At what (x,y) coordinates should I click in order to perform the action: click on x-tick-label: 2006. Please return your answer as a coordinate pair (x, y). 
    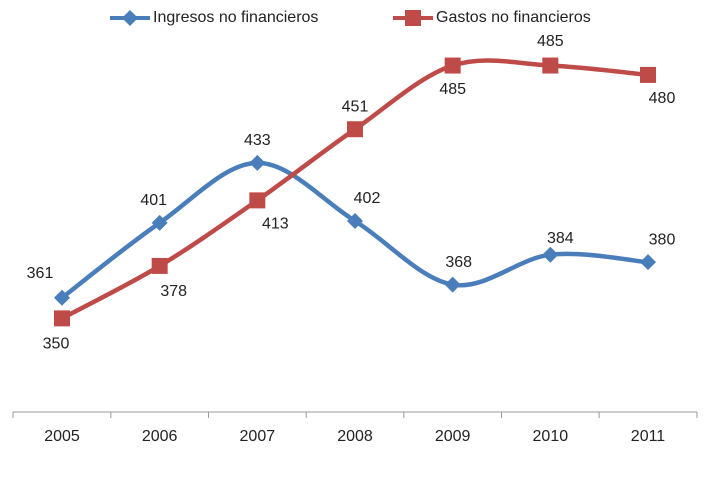
    Looking at the image, I should click on (160, 436).